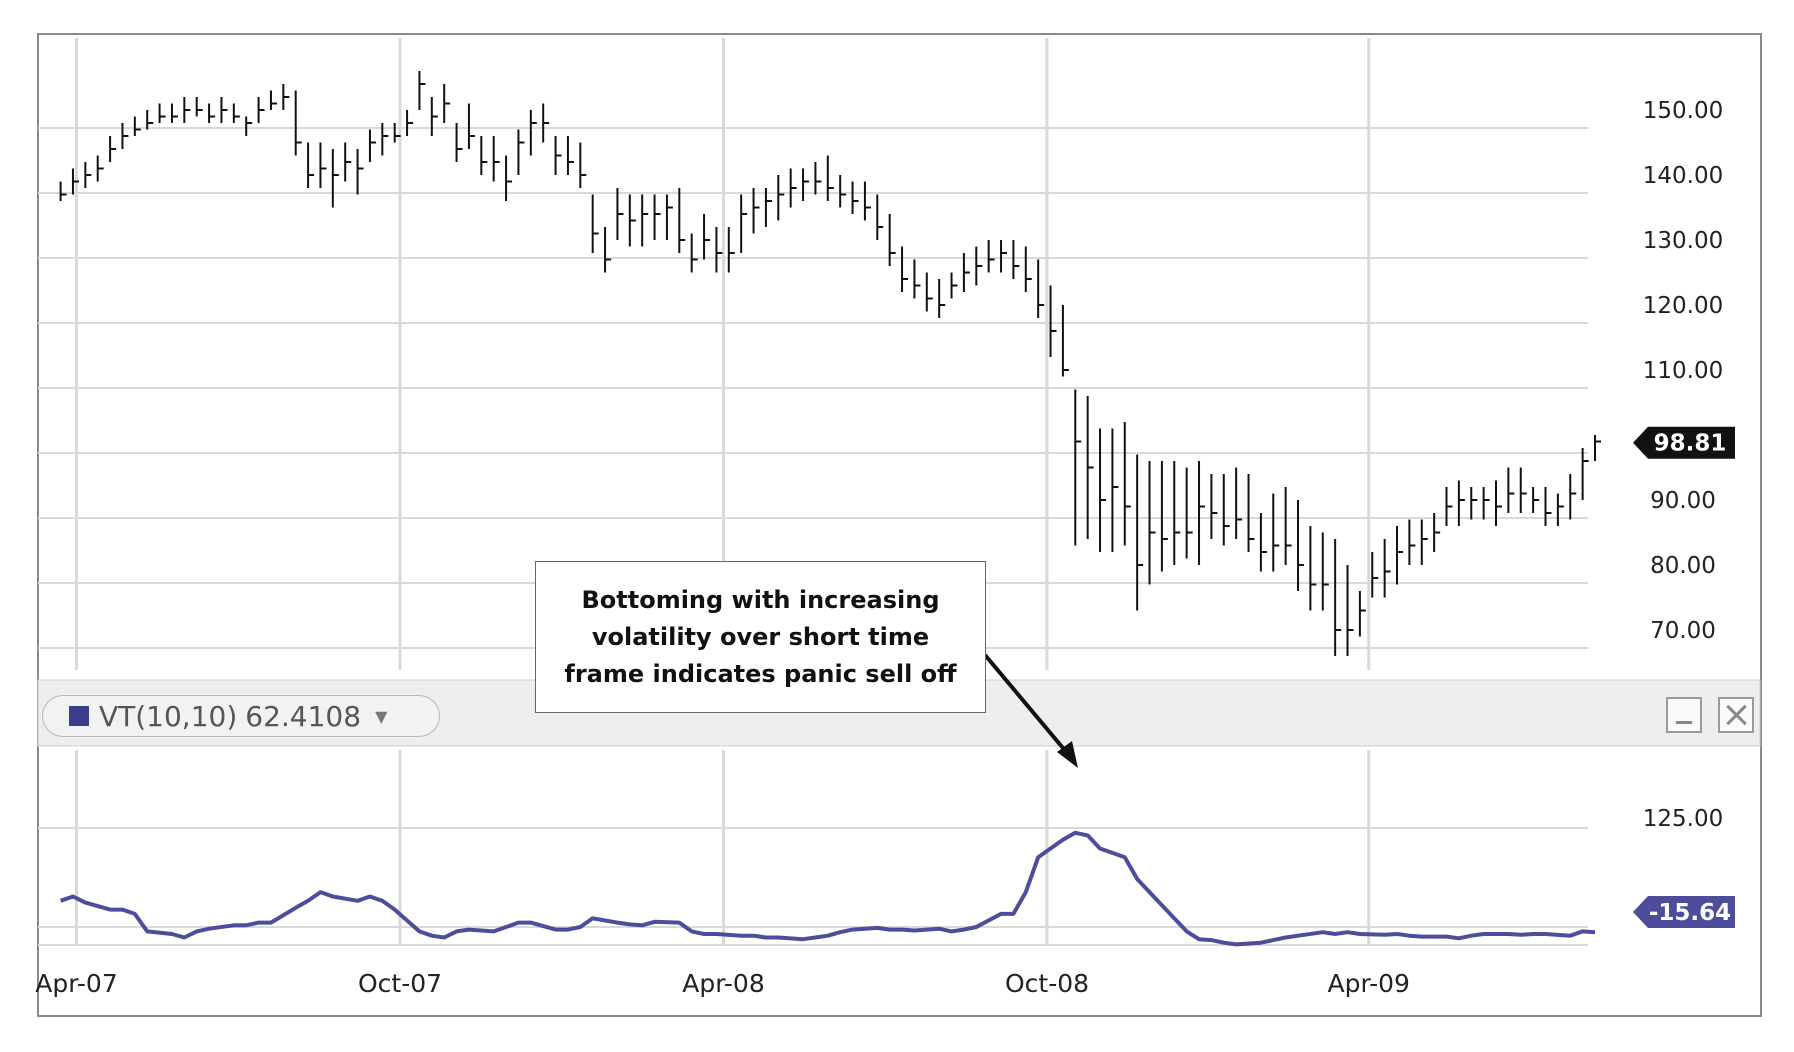  I want to click on indicator-legend: VT(10,10) 62.4108 ▼, so click(241, 716).